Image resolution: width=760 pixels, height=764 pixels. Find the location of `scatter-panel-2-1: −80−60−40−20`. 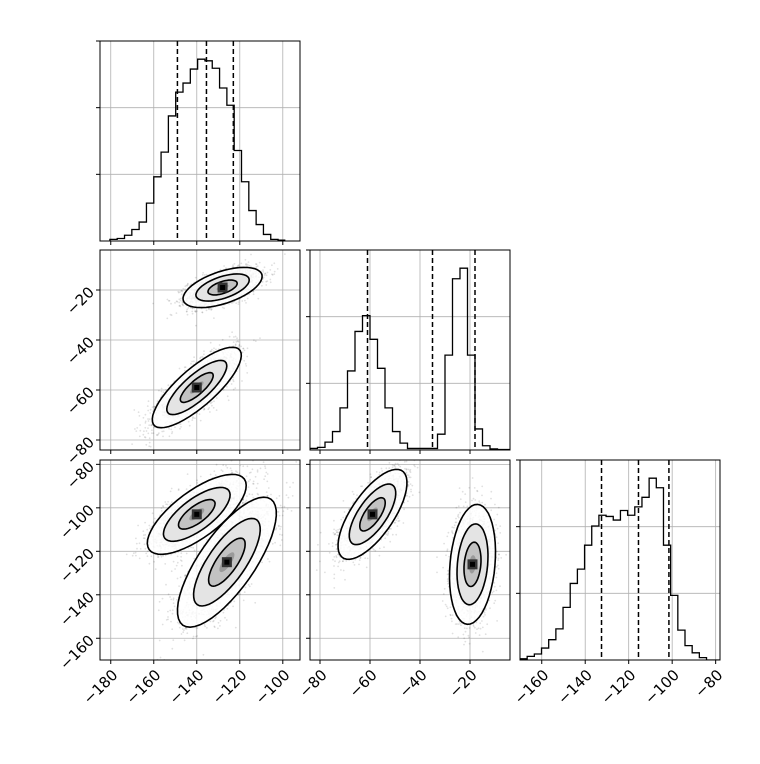

scatter-panel-2-1: −80−60−40−20 is located at coordinates (181, 359).